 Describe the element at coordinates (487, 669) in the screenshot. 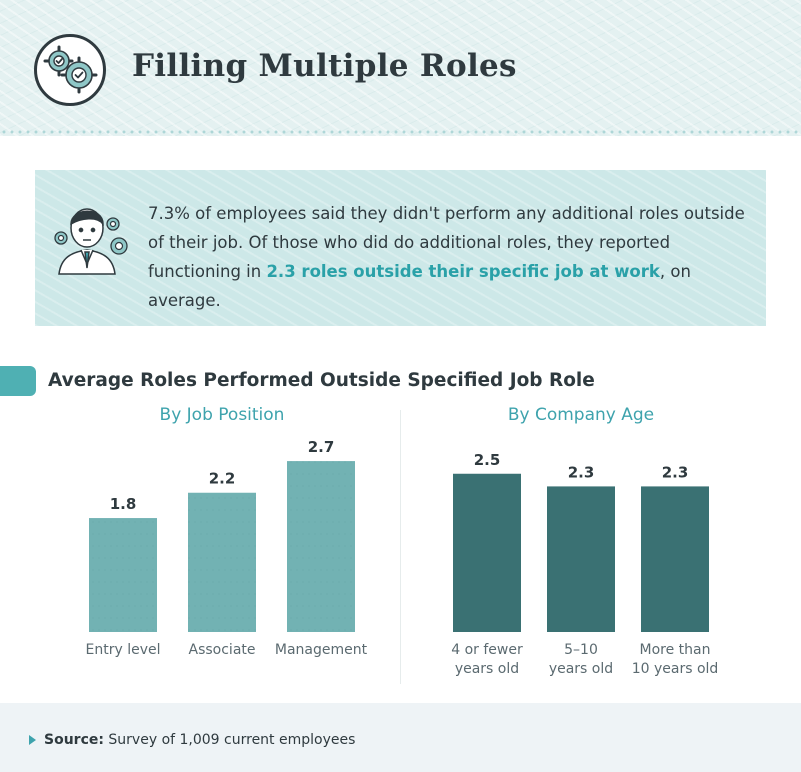

I see `category-label-1-0-1: years old` at that location.